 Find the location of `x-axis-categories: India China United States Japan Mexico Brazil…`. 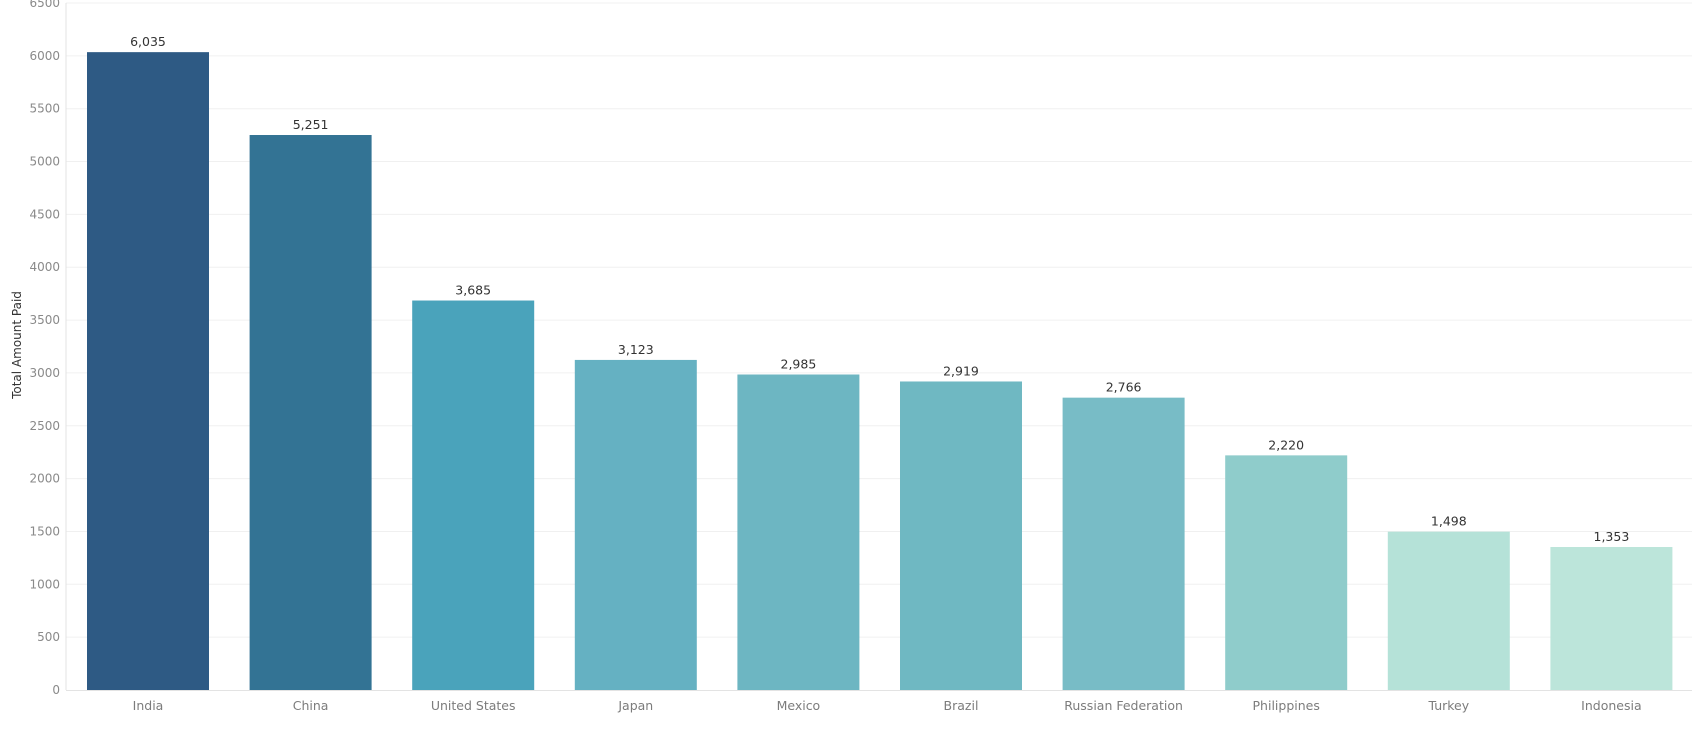

x-axis-categories: India China United States Japan Mexico Brazil… is located at coordinates (887, 705).